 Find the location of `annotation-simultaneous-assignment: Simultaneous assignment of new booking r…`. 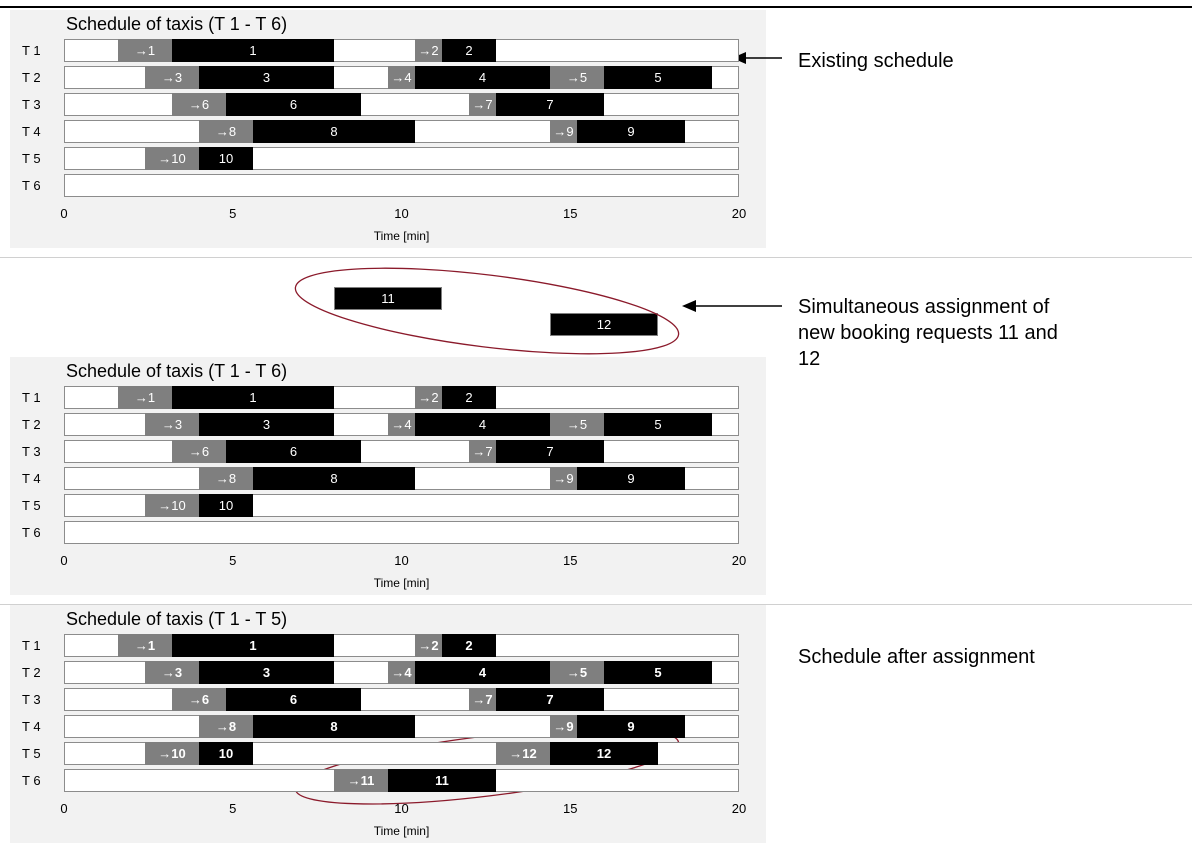

annotation-simultaneous-assignment: Simultaneous assignment of new booking r… is located at coordinates (928, 333).